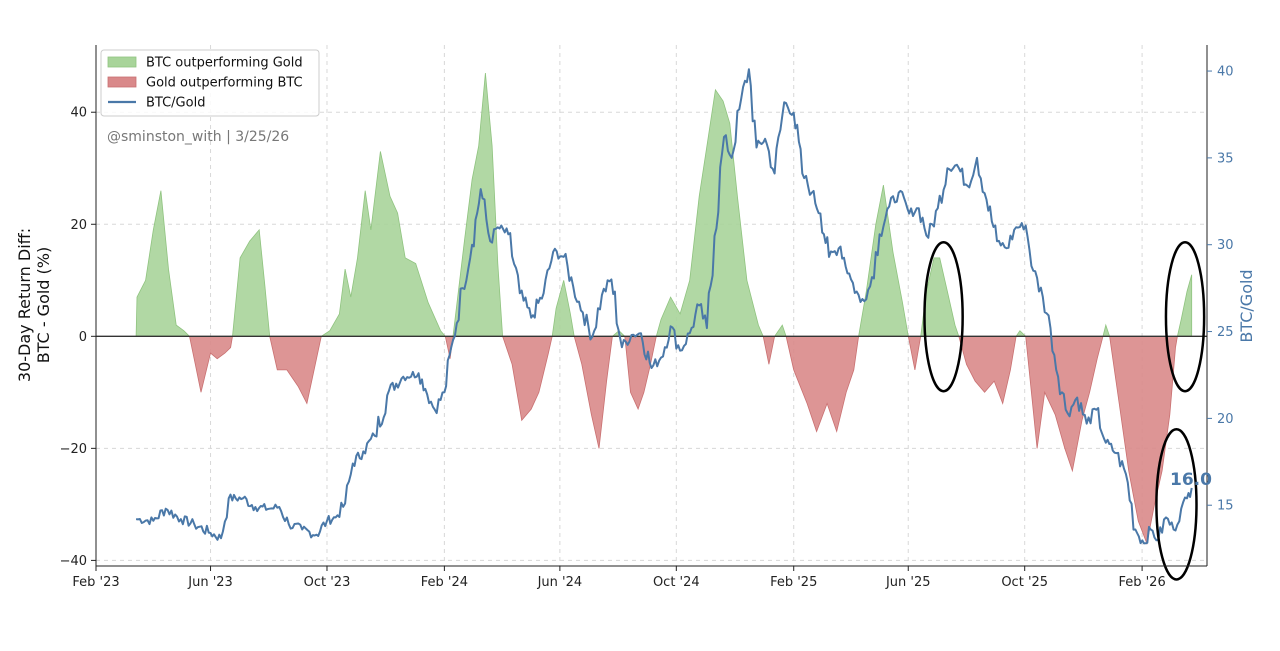 The height and width of the screenshot is (651, 1280). What do you see at coordinates (73, 561) in the screenshot?
I see `y-left-tick-label: −40` at bounding box center [73, 561].